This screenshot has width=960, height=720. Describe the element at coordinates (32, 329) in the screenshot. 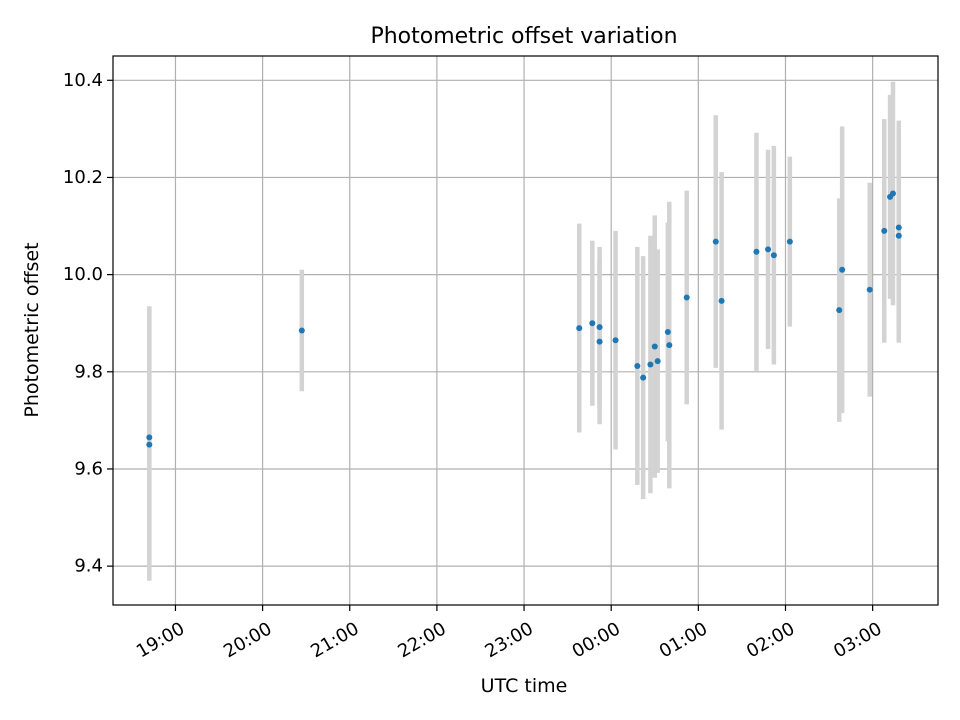

I see `y-axis-label: Photometric offset` at that location.